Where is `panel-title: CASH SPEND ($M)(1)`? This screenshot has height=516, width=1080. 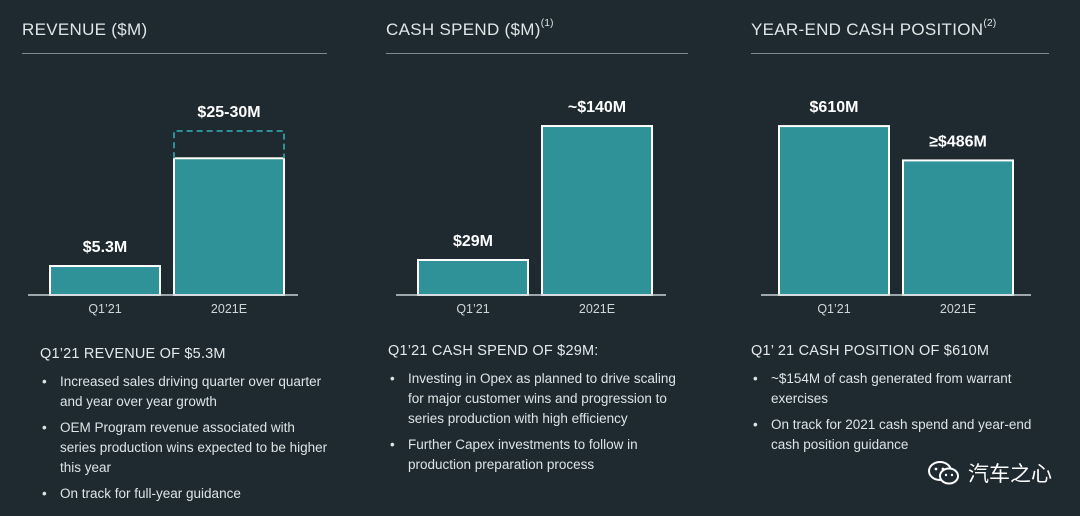
panel-title: CASH SPEND ($M)(1) is located at coordinates (470, 29).